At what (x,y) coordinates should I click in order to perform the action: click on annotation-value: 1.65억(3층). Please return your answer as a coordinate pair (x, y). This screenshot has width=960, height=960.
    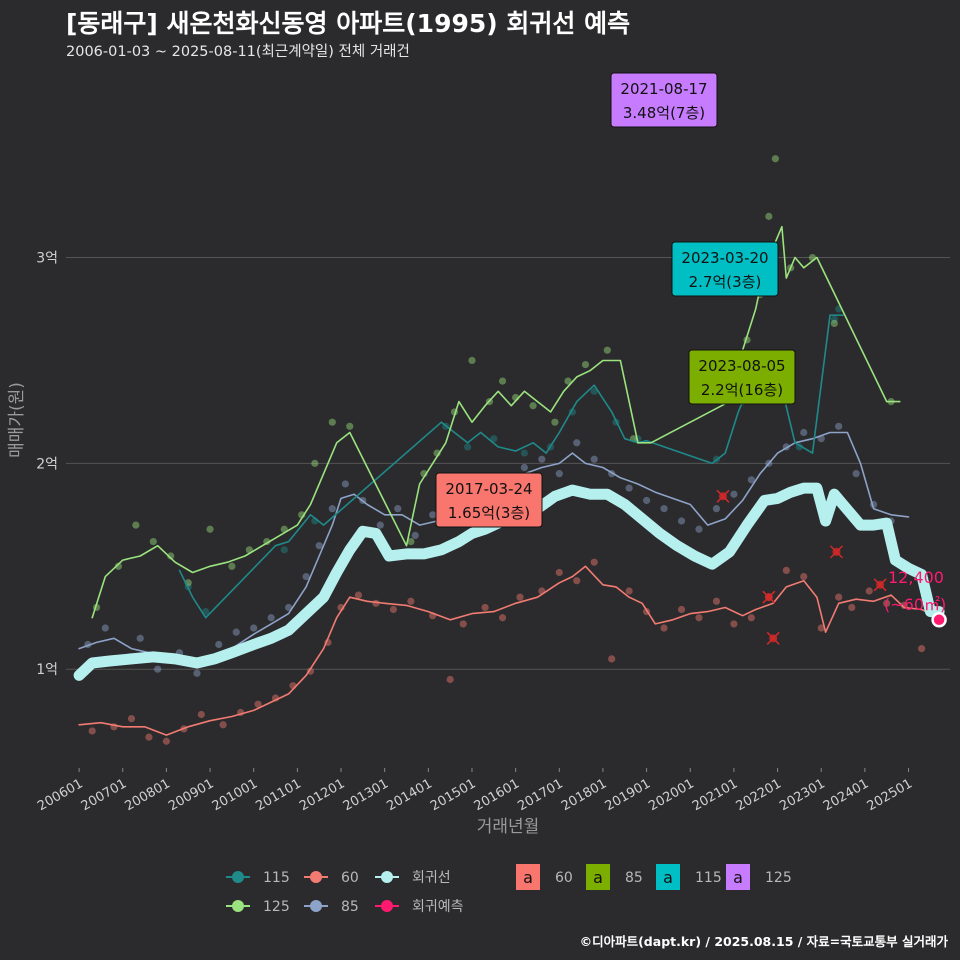
    Looking at the image, I should click on (489, 513).